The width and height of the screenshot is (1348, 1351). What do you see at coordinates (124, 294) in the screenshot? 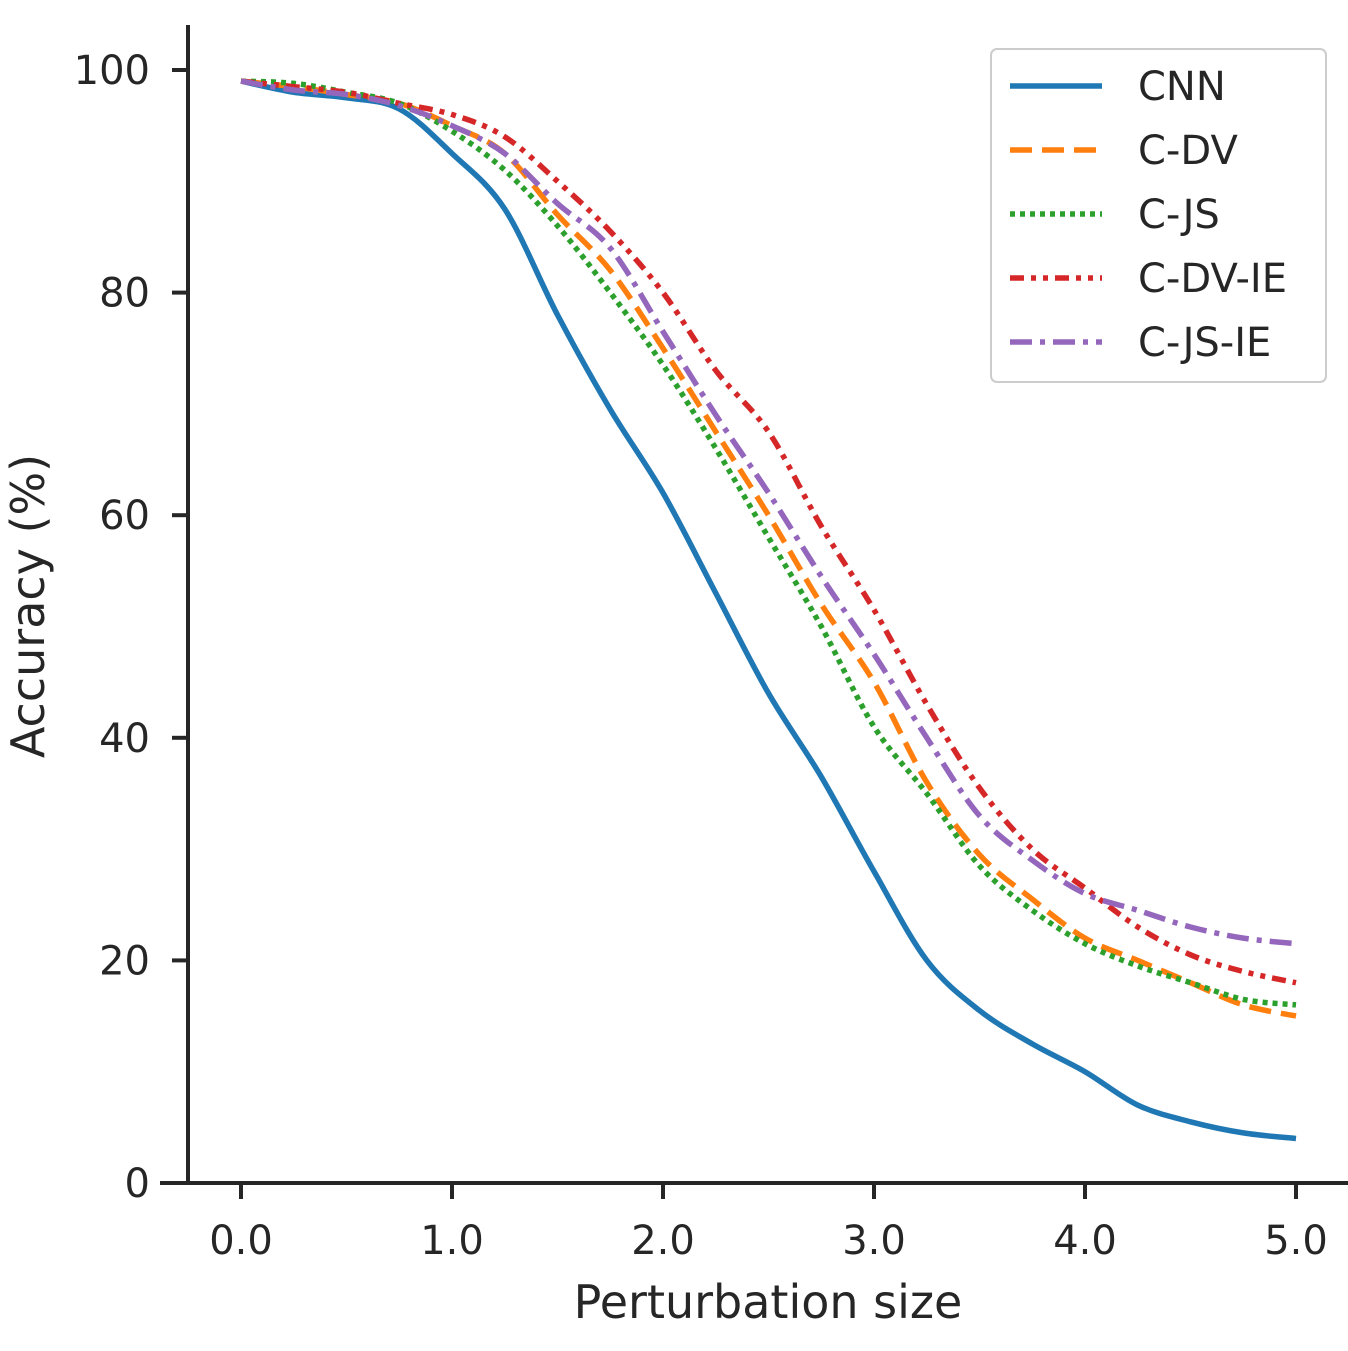
I see `y-tick-label: 80` at bounding box center [124, 294].